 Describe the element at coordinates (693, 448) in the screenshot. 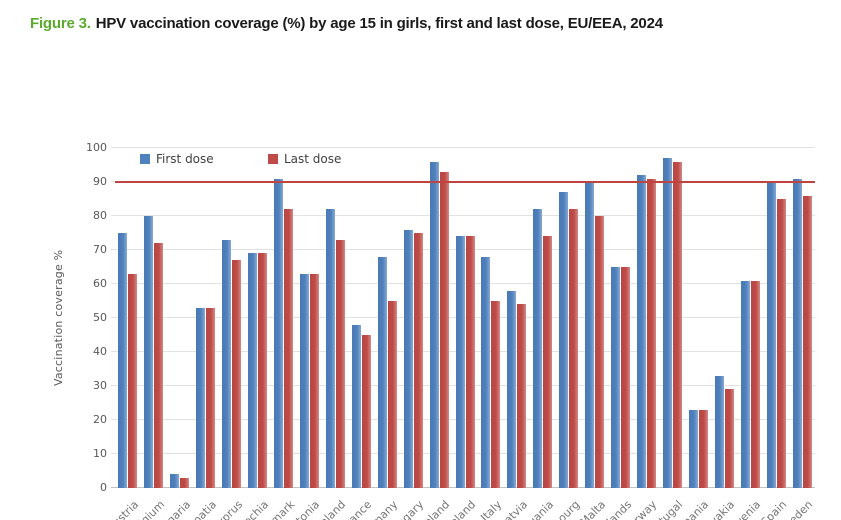

I see `bar-first-dose-romania` at that location.